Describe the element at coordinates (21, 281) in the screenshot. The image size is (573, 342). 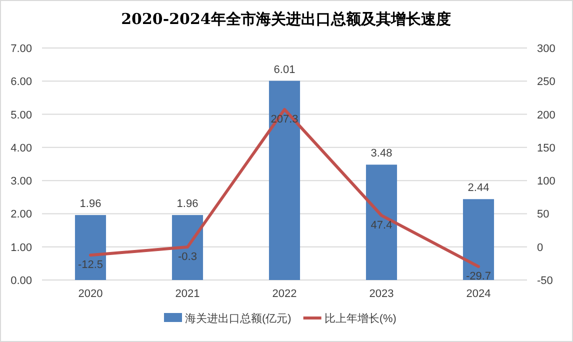
I see `y-tick-label: 0.00` at that location.